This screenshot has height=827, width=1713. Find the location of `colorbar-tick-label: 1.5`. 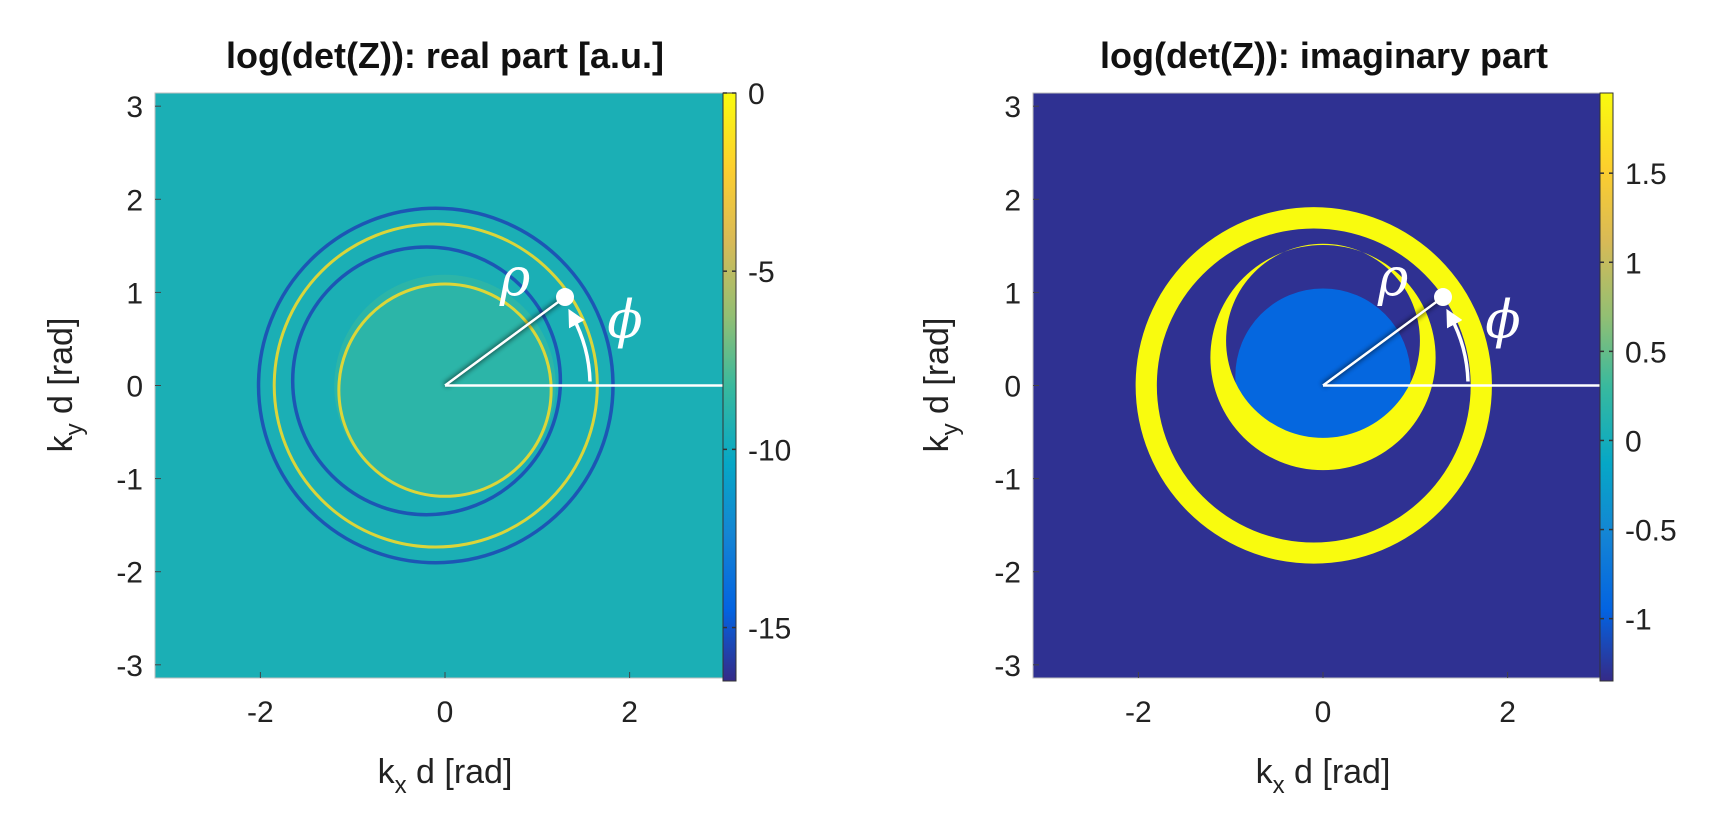

colorbar-tick-label: 1.5 is located at coordinates (1646, 174).